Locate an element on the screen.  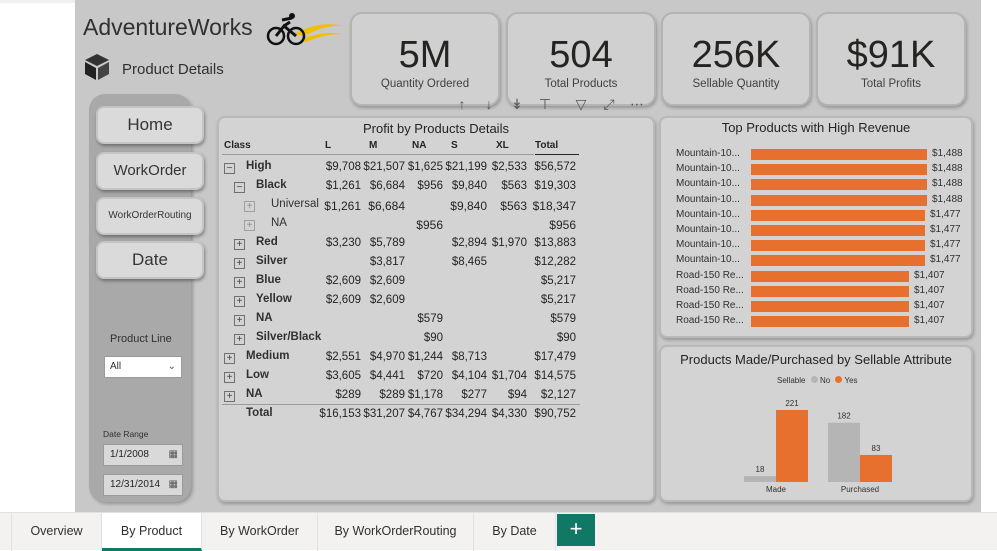
column-value-label: 221 is located at coordinates (792, 403).